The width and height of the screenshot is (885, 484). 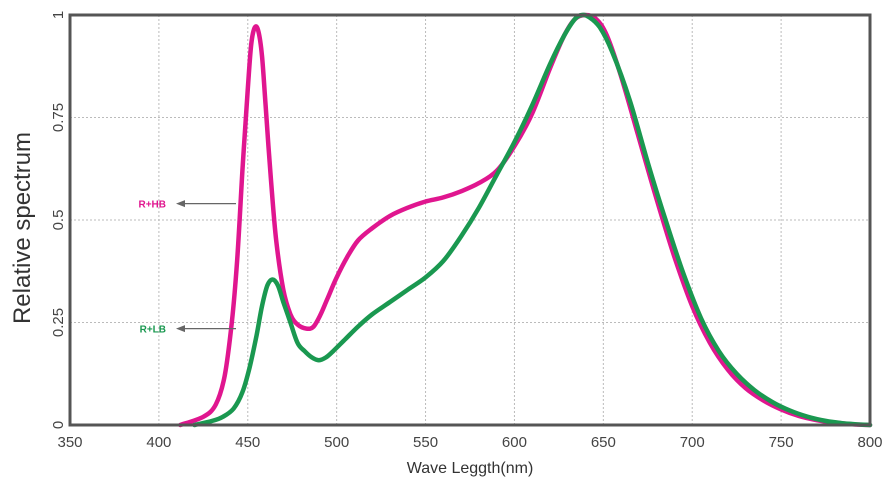 What do you see at coordinates (58, 220) in the screenshot?
I see `y-tick-label: 0.5` at bounding box center [58, 220].